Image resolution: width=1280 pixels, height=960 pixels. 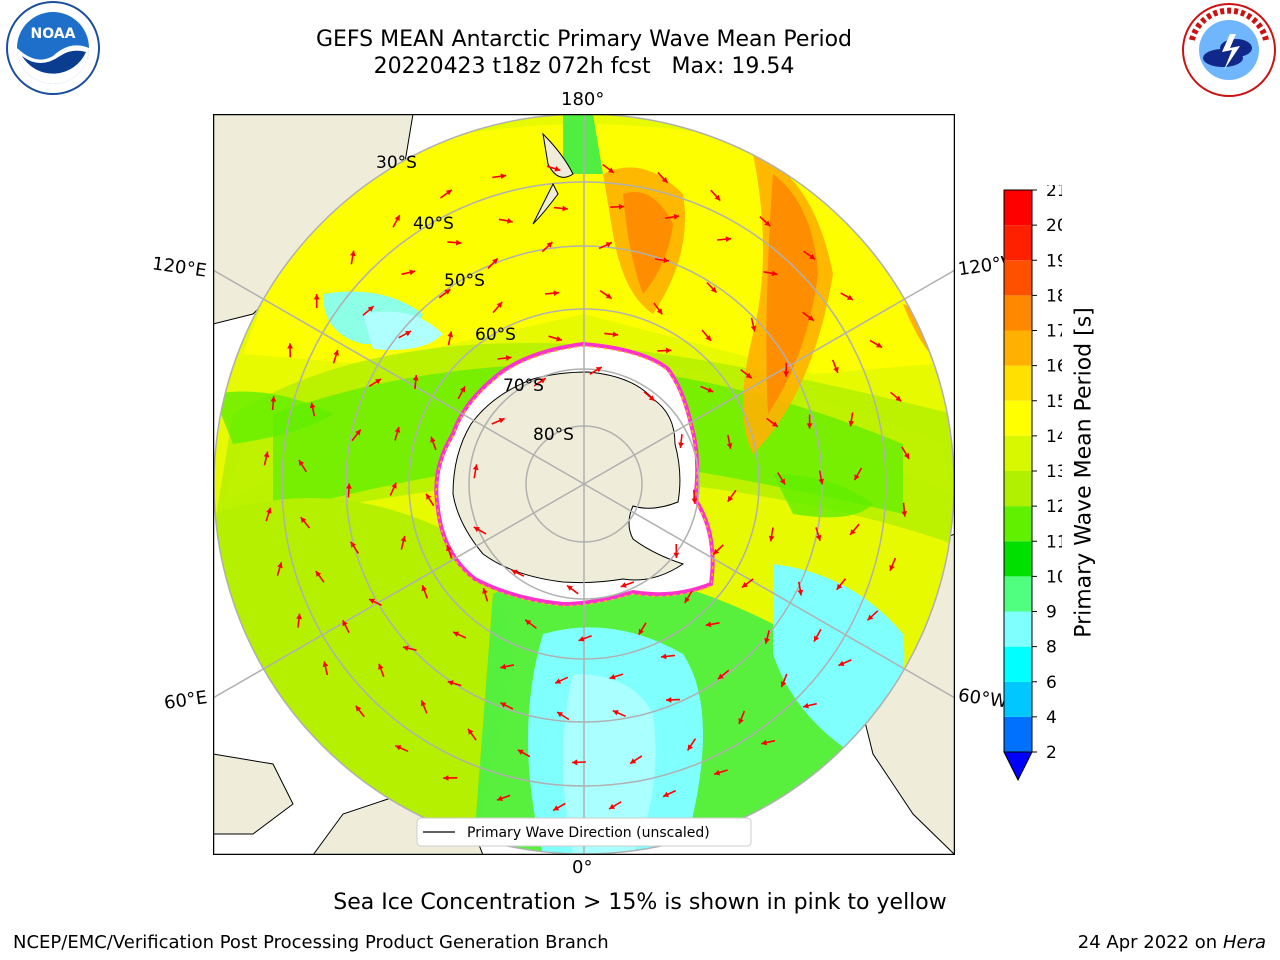 What do you see at coordinates (1084, 472) in the screenshot?
I see `colorbar-label: Primary Wave Mean Period [s]` at bounding box center [1084, 472].